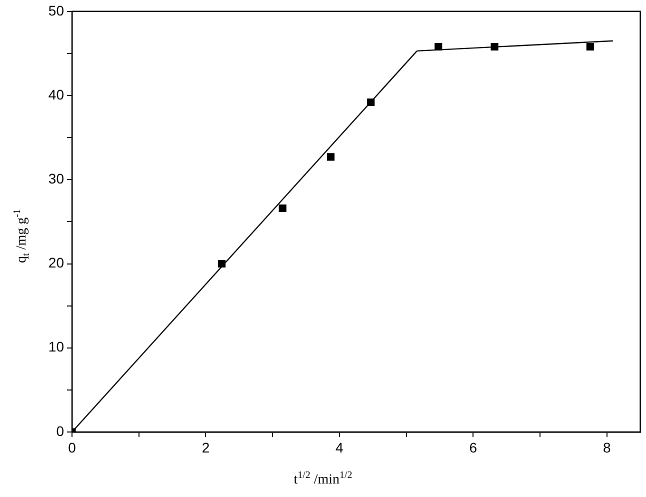 The image size is (646, 497). What do you see at coordinates (72, 447) in the screenshot?
I see `x-tick-label: 0` at bounding box center [72, 447].